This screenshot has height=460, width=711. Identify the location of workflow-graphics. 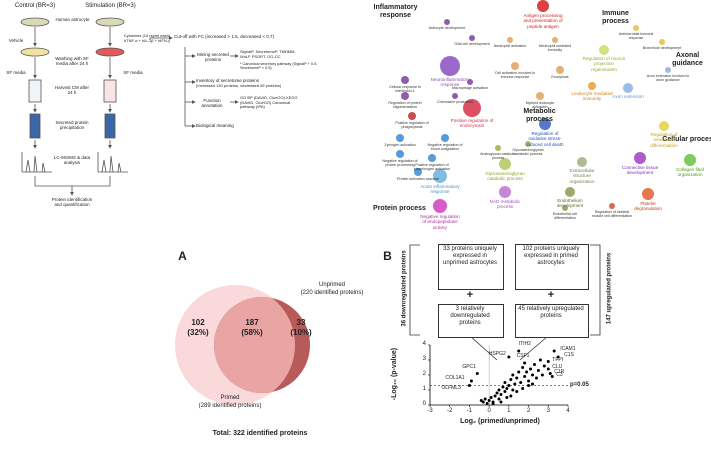
(129, 106).